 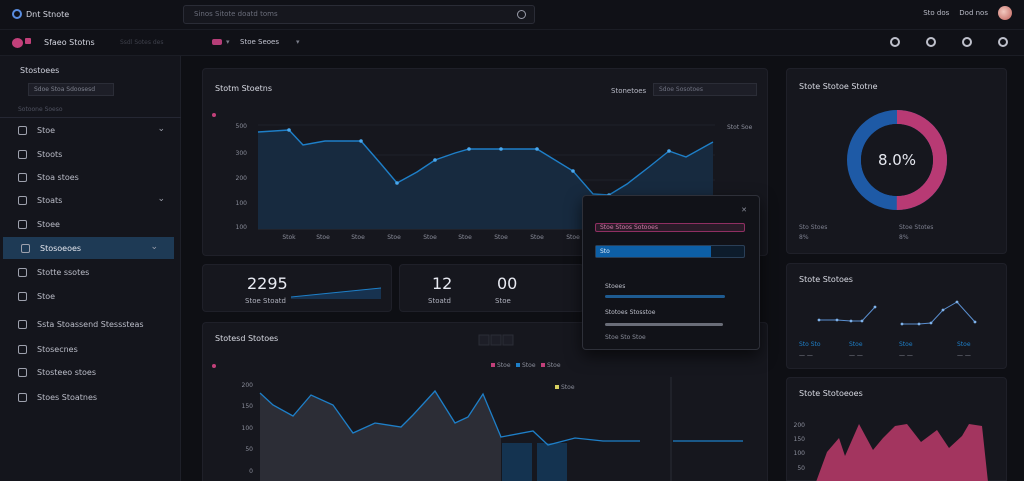 What do you see at coordinates (40, 14) in the screenshot?
I see `app-logo: Dnt Stnote` at bounding box center [40, 14].